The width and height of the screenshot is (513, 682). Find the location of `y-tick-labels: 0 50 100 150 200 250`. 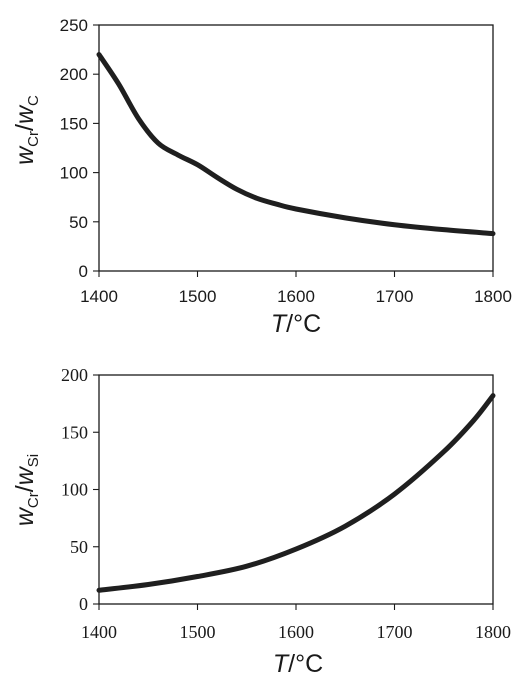

y-tick-labels: 0 50 100 150 200 250 is located at coordinates (74, 148).